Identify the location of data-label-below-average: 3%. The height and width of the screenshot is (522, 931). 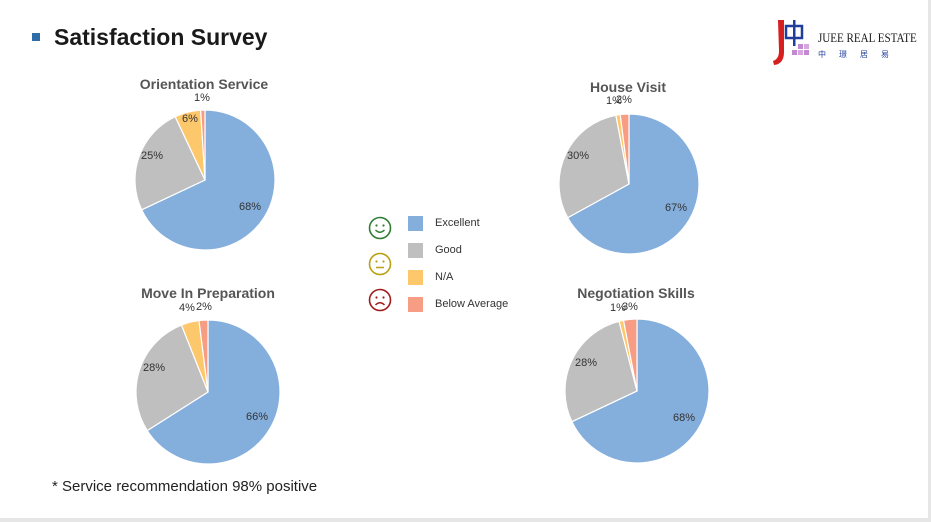
(630, 307).